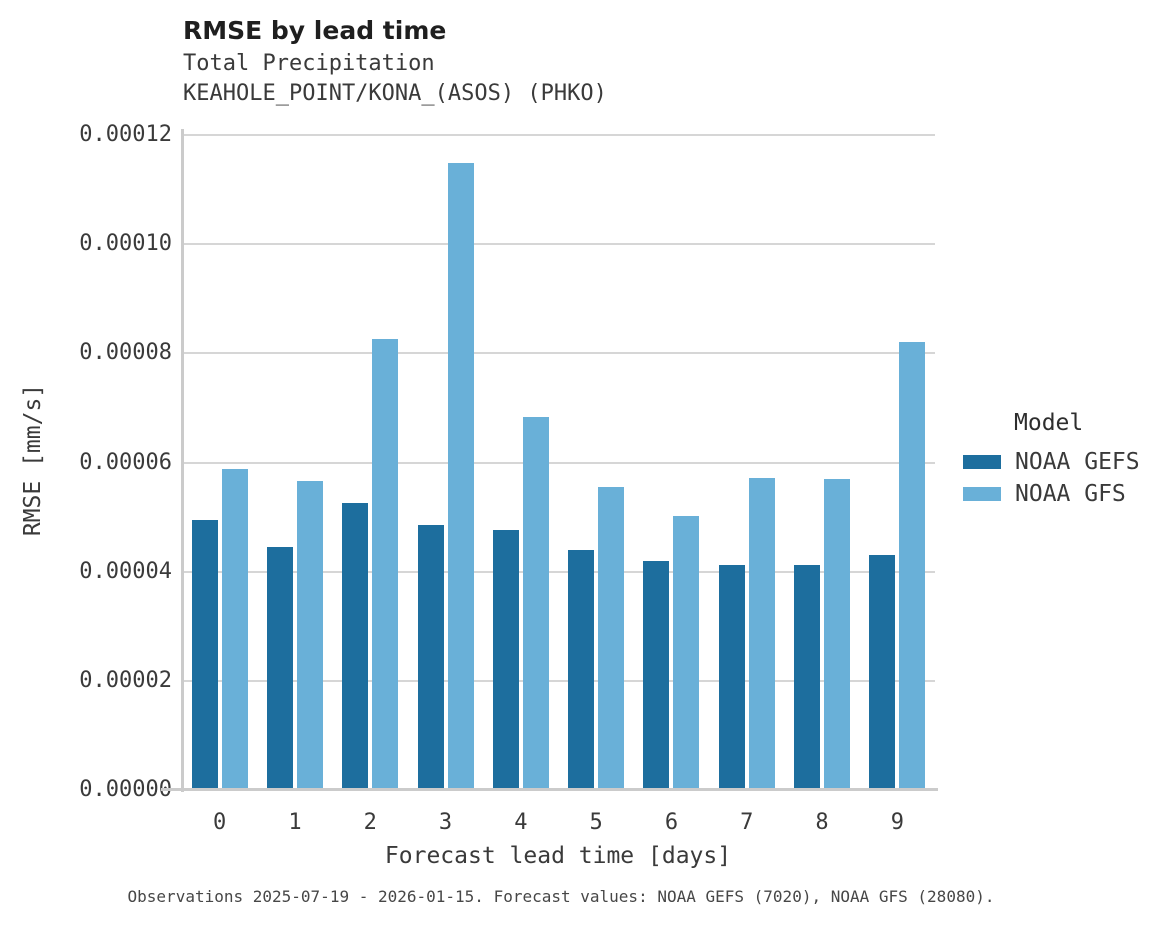  Describe the element at coordinates (125, 244) in the screenshot. I see `y-tick-label: 0.00010` at that location.